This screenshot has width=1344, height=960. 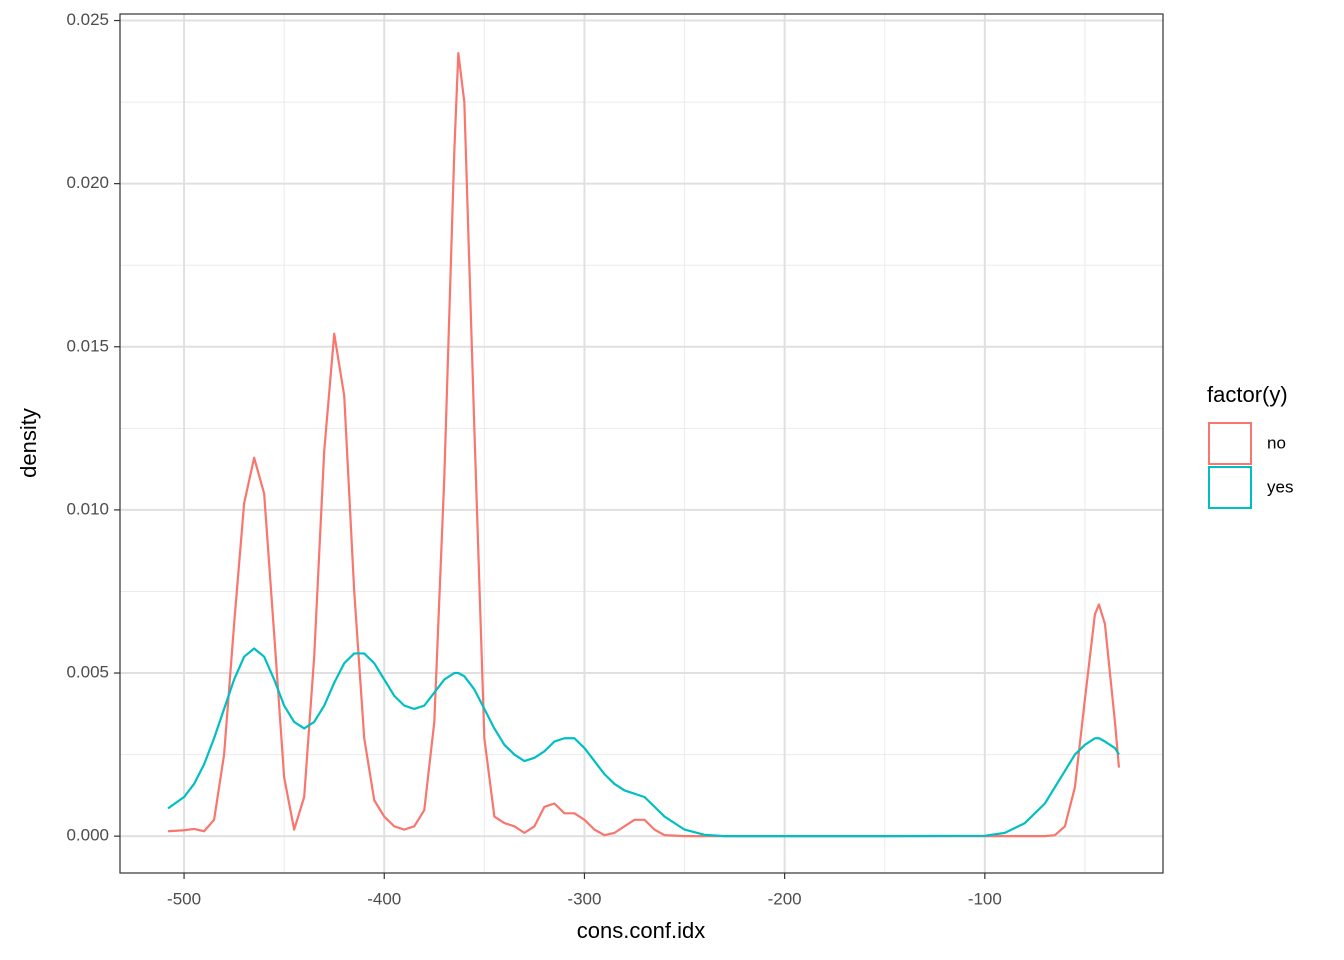 What do you see at coordinates (184, 898) in the screenshot?
I see `x-tick-label: -500` at bounding box center [184, 898].